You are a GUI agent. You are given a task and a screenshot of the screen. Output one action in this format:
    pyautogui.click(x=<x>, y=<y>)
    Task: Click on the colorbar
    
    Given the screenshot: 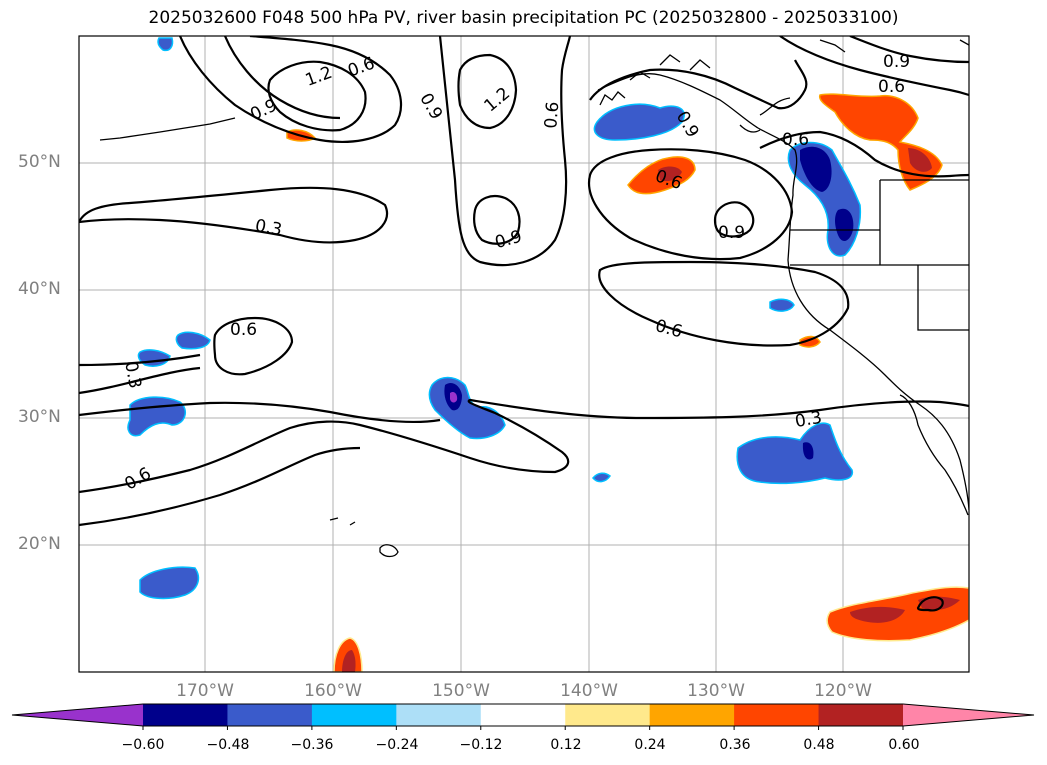 What is the action you would take?
    pyautogui.click(x=523, y=716)
    